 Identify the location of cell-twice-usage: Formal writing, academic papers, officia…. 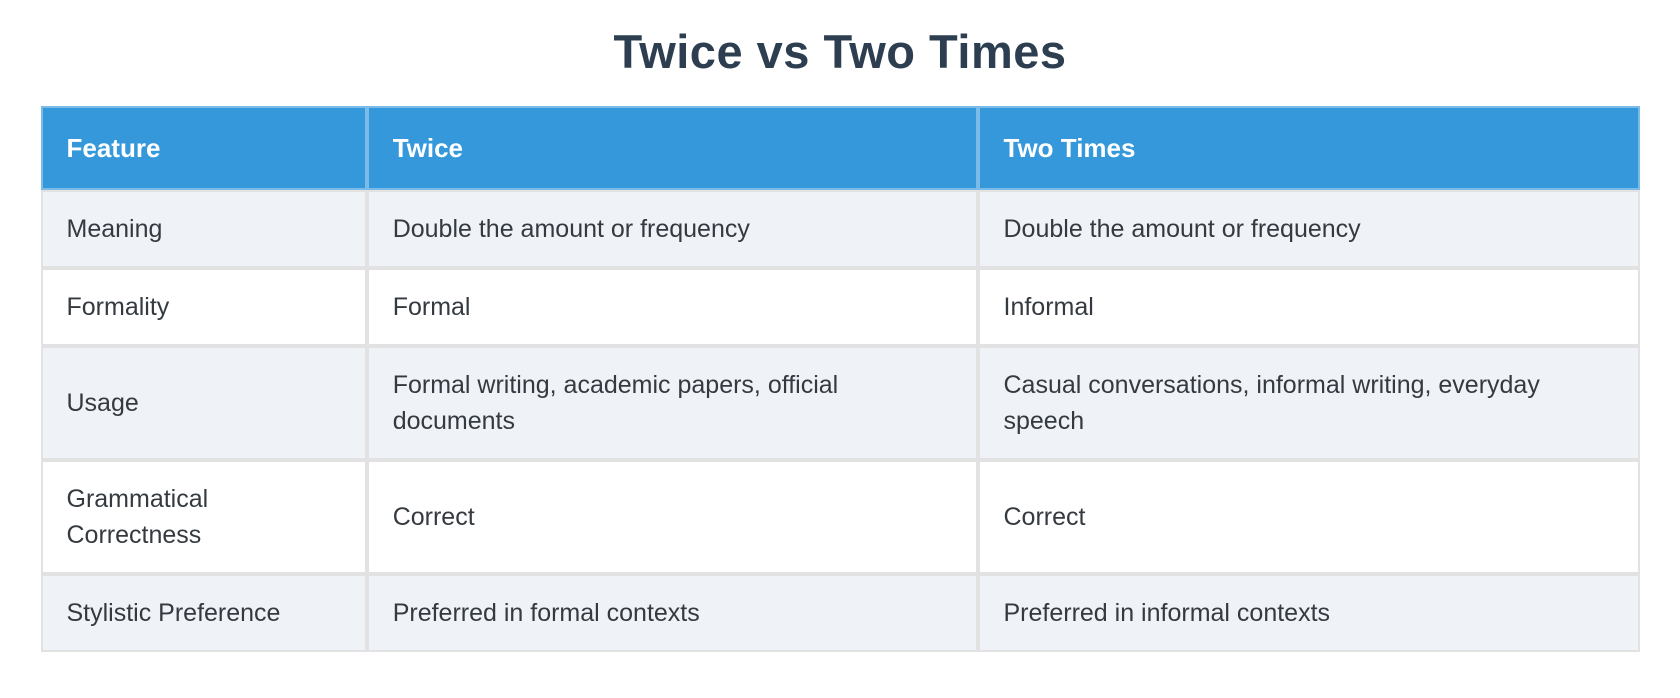
(672, 403).